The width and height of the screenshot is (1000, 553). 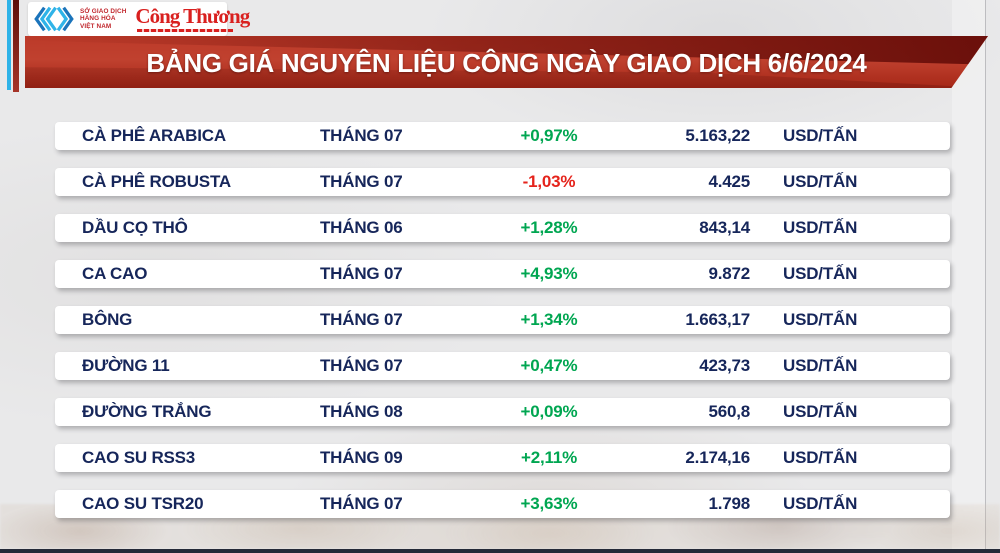 What do you see at coordinates (156, 181) in the screenshot?
I see `commodity-name: CÀ PHÊ ROBUSTA` at bounding box center [156, 181].